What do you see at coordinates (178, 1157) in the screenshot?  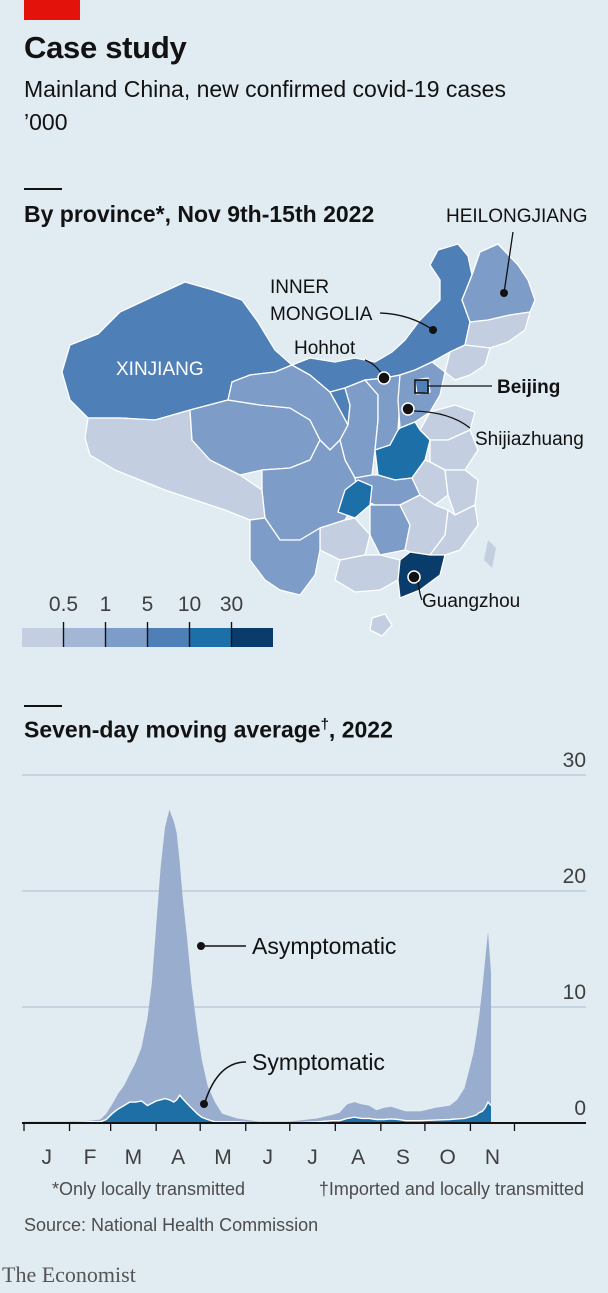 I see `xtick-label-3: A` at bounding box center [178, 1157].